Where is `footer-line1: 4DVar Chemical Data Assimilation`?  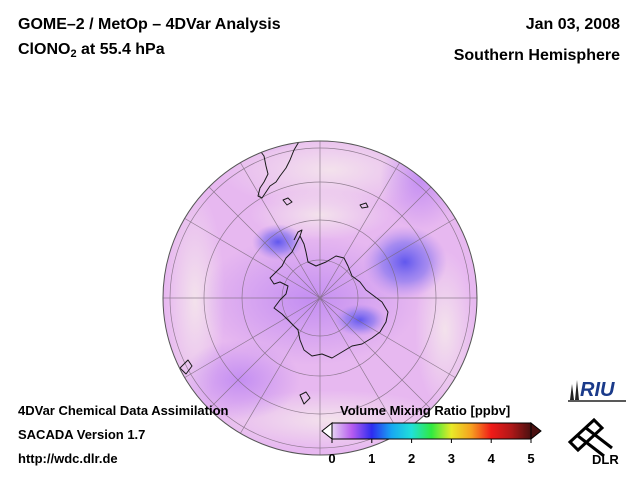 footer-line1: 4DVar Chemical Data Assimilation is located at coordinates (123, 410).